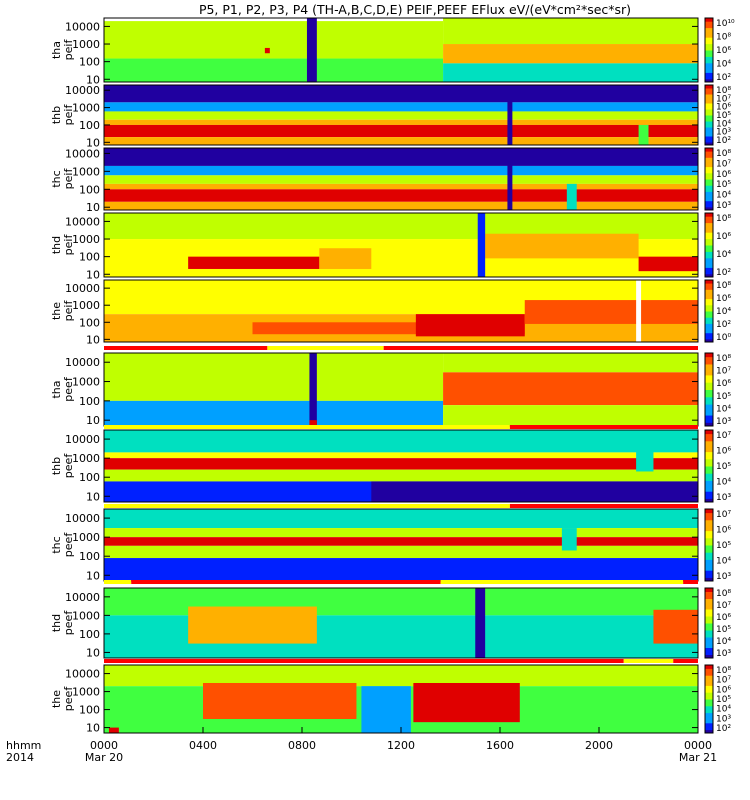 The width and height of the screenshot is (750, 800). I want to click on energy-tick-label: 10, so click(93, 142).